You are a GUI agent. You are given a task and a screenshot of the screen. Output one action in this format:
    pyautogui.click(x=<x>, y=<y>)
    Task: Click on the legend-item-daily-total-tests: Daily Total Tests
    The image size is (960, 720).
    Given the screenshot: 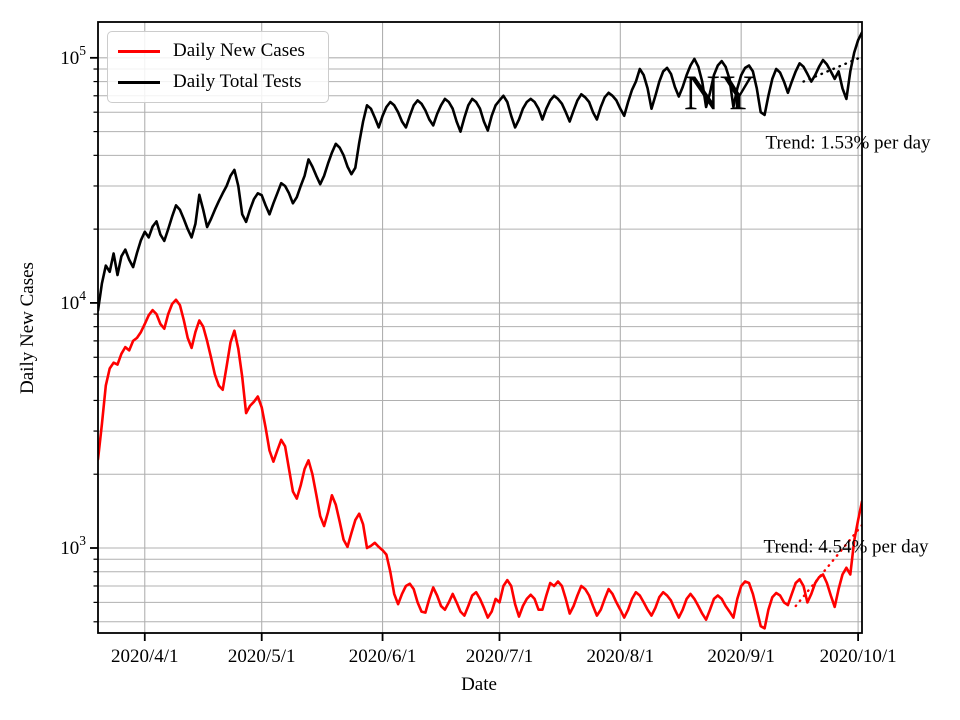 What is the action you would take?
    pyautogui.click(x=217, y=82)
    